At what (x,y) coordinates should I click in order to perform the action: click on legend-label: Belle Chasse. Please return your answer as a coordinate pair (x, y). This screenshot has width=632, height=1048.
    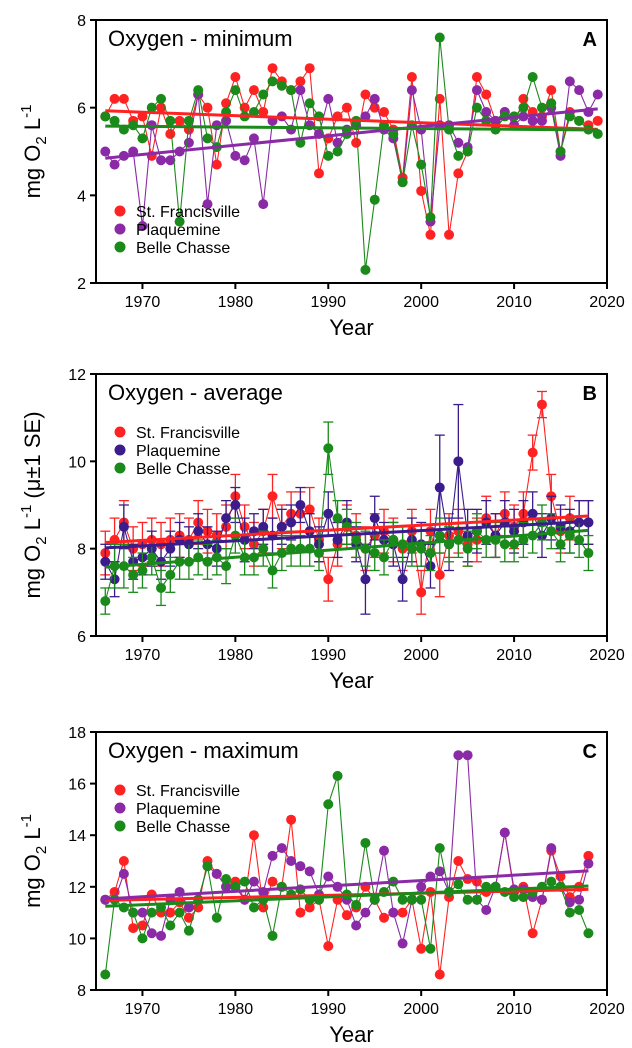
    Looking at the image, I should click on (183, 248).